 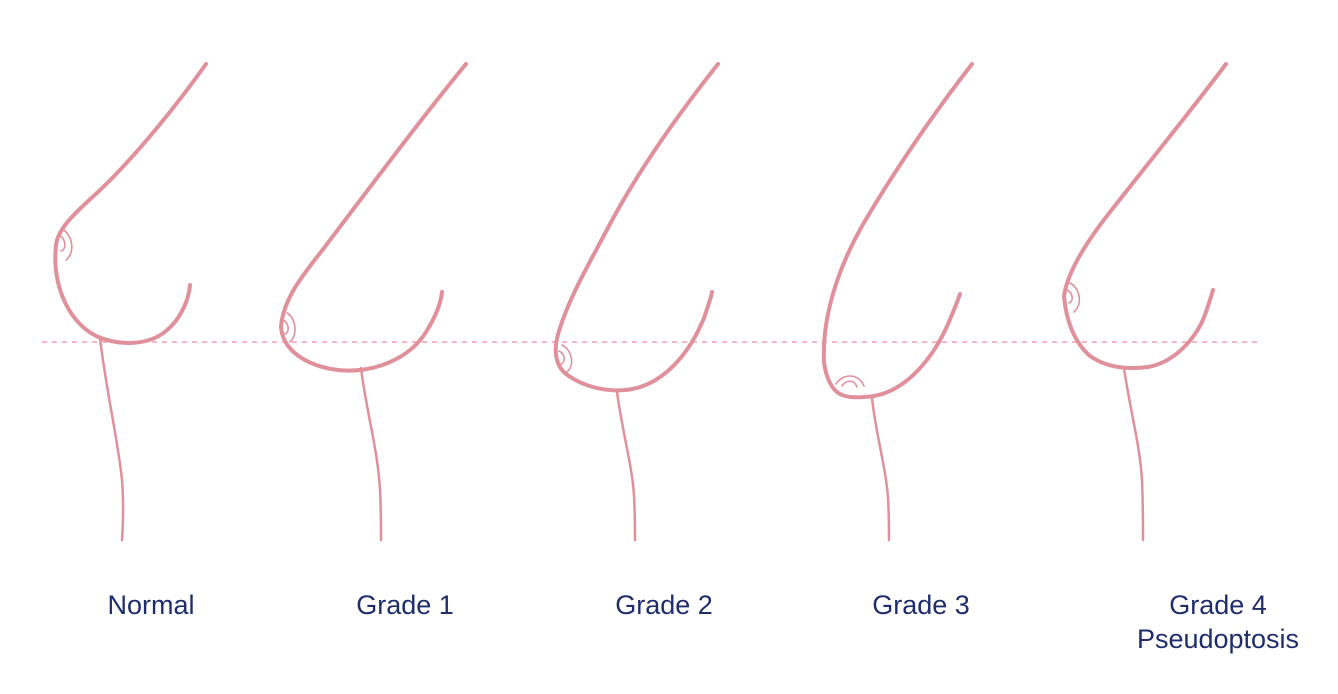 What do you see at coordinates (371, 454) in the screenshot?
I see `torso-line-grade1` at bounding box center [371, 454].